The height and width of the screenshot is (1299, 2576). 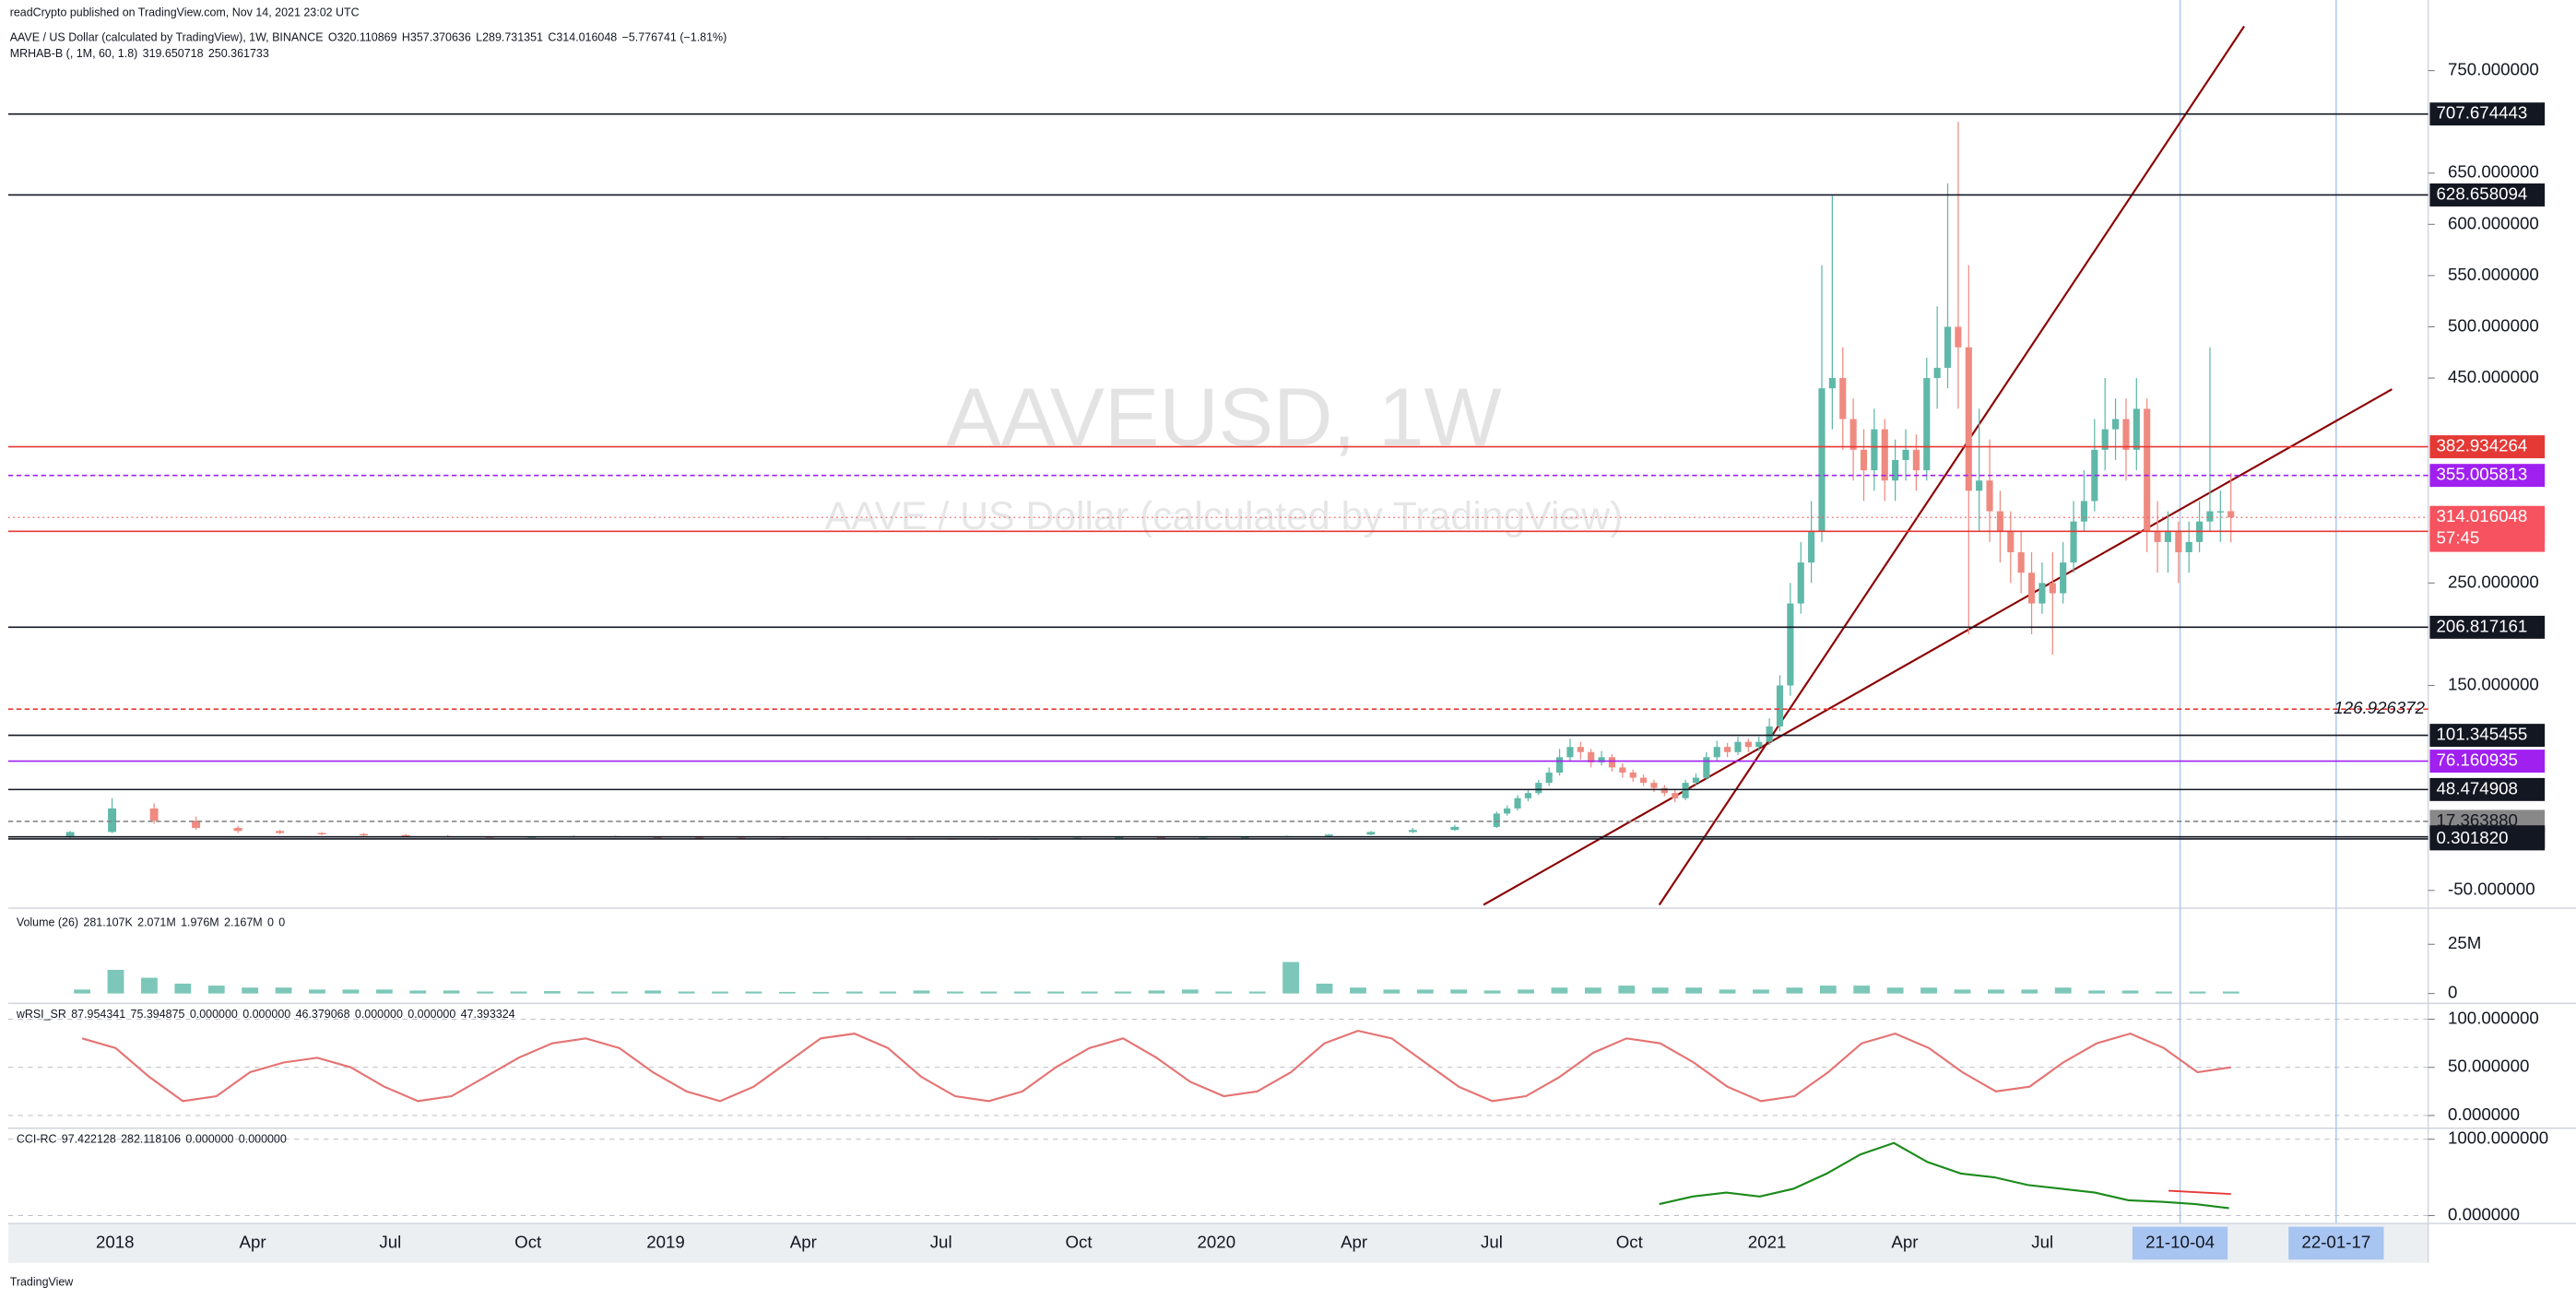 What do you see at coordinates (74, 53) in the screenshot?
I see `legend-text: MRHAB-B (, 1M, 60, 1.8)` at bounding box center [74, 53].